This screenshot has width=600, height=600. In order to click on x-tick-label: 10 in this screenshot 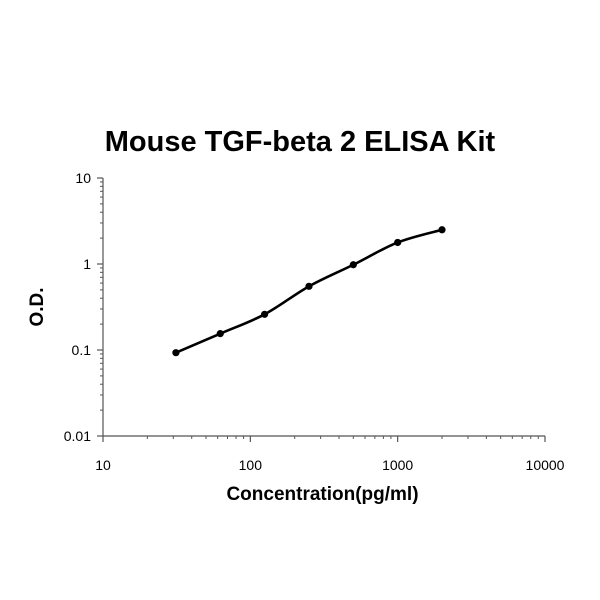, I will do `click(103, 465)`.